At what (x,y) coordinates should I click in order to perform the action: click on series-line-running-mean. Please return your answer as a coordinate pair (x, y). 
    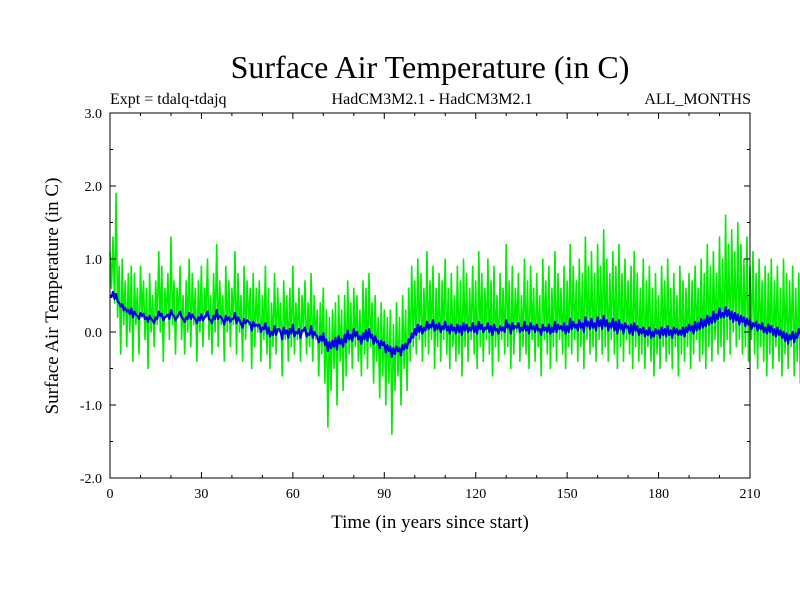
    Looking at the image, I should click on (454, 324).